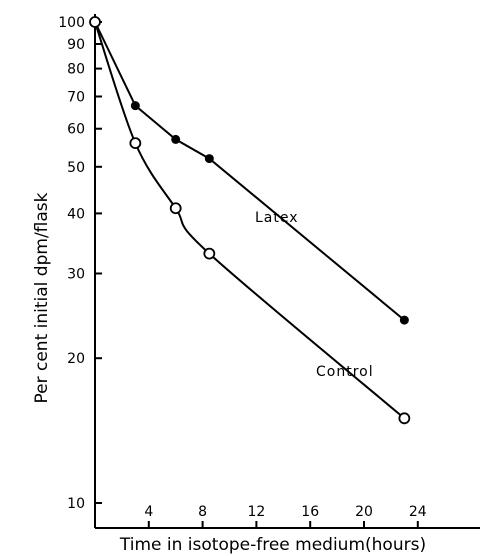 The image size is (494, 556). Describe the element at coordinates (80, 263) in the screenshot. I see `y-axis-ticks: 10 20 30 40 50 60 70 80 90 100` at that location.